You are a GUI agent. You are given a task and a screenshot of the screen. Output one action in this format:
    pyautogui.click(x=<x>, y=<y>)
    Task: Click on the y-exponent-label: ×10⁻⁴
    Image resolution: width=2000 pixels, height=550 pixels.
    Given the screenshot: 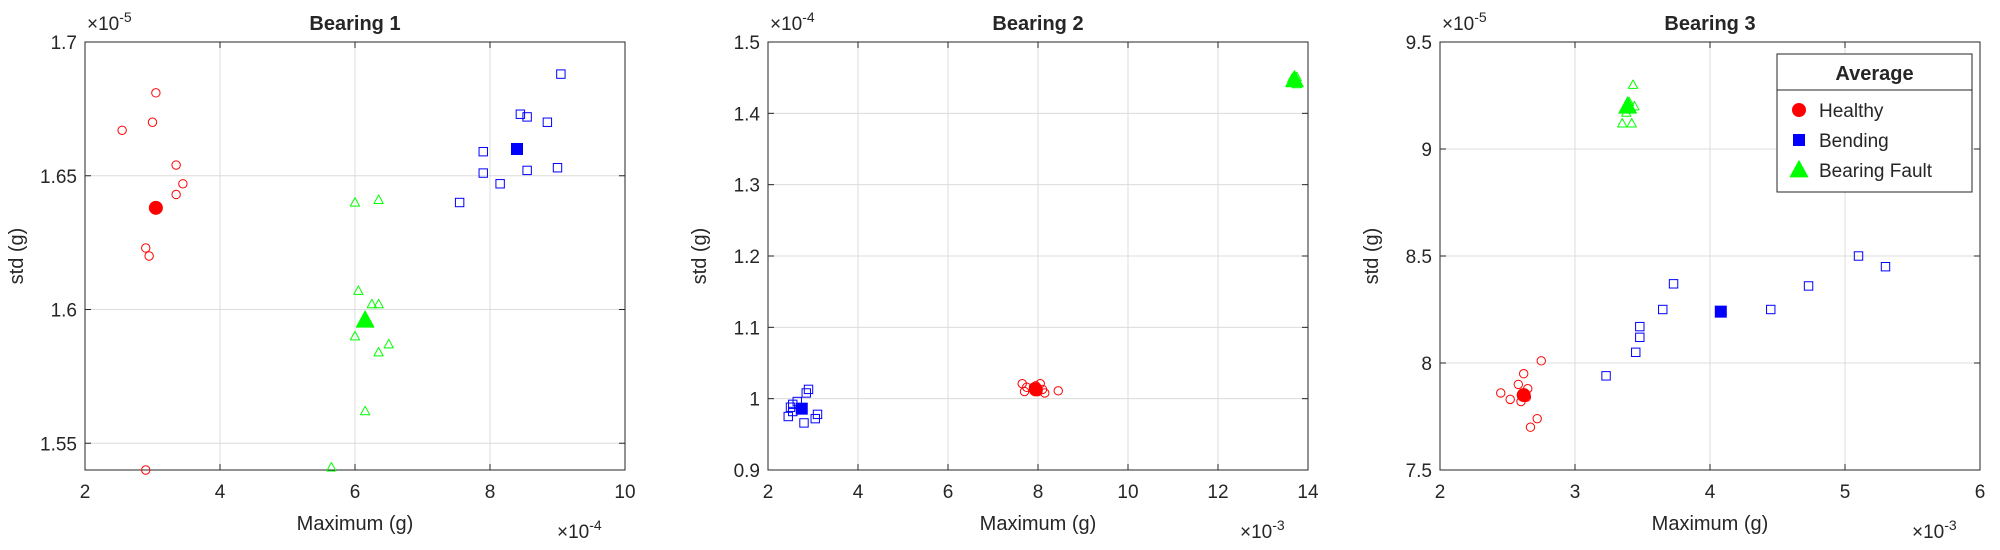 What is the action you would take?
    pyautogui.click(x=792, y=22)
    